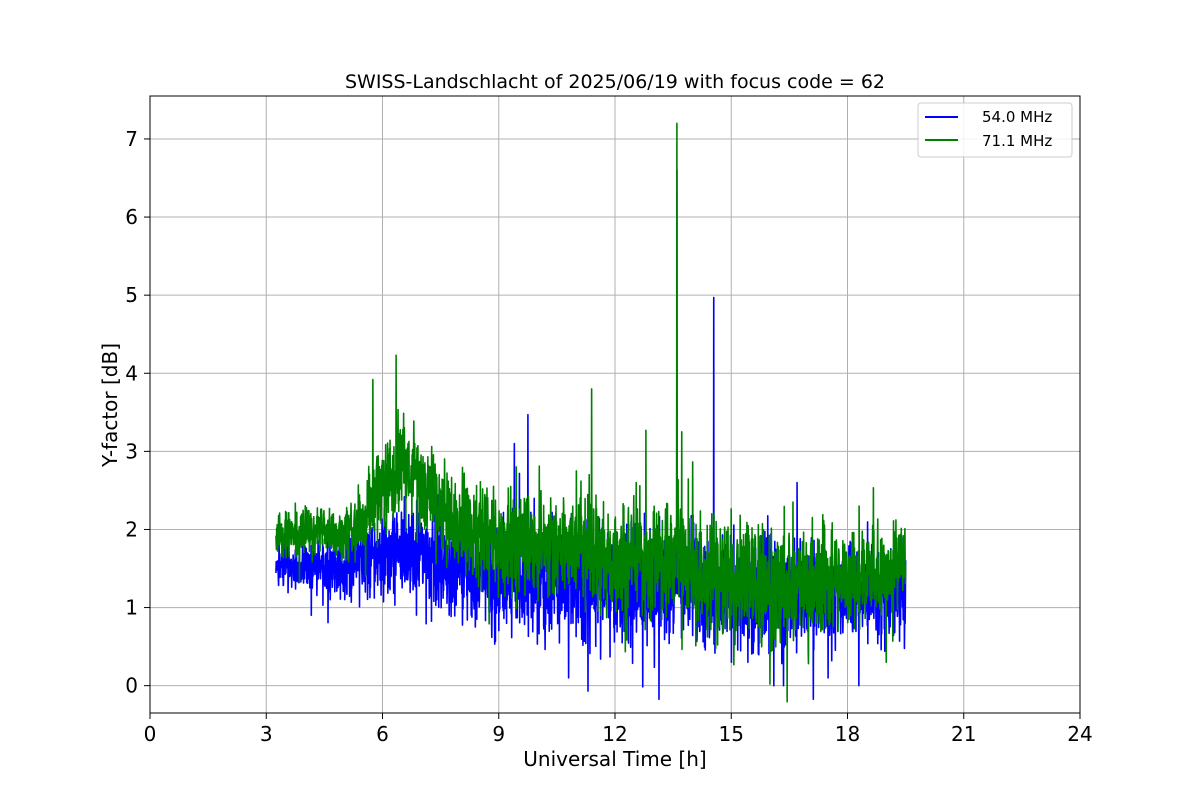  I want to click on x-tick-label: 15, so click(731, 734).